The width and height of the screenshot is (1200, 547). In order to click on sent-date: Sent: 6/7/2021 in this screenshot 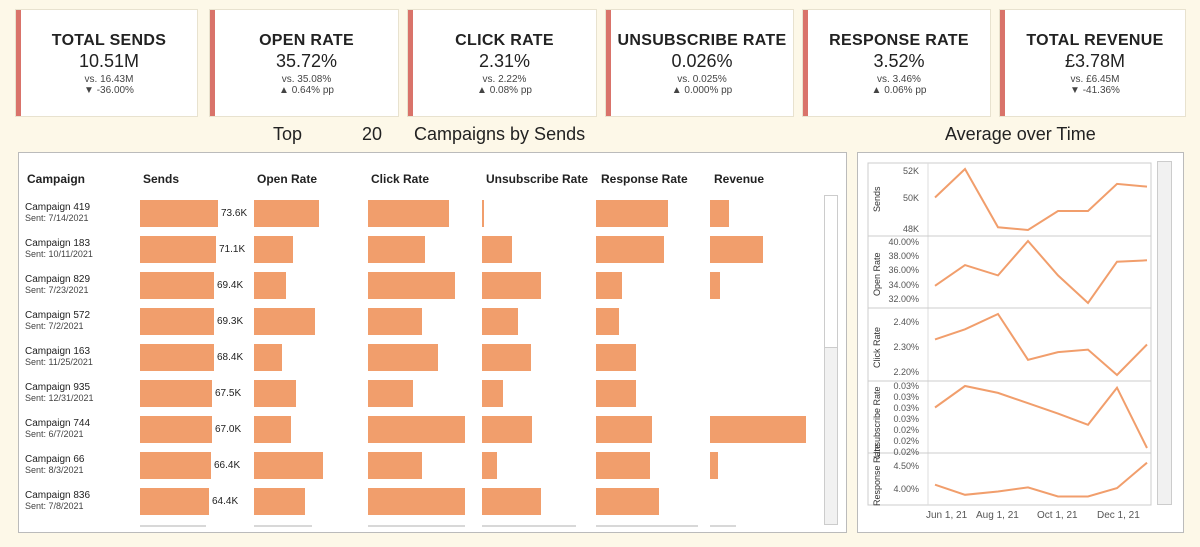, I will do `click(54, 434)`.